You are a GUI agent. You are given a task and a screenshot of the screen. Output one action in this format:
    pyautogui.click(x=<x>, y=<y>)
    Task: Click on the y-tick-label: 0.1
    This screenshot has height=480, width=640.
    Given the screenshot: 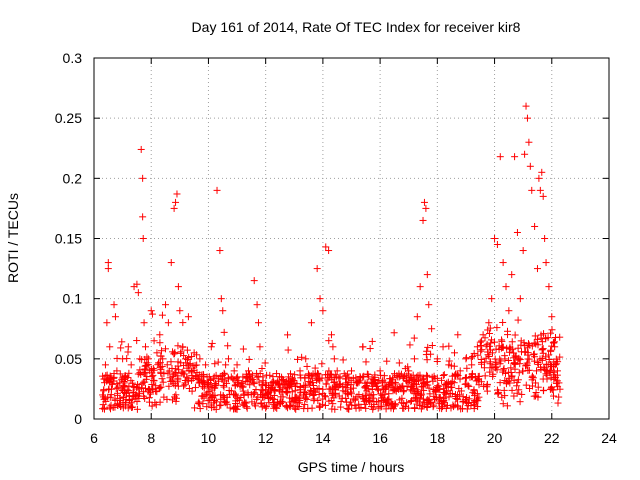 What is the action you would take?
    pyautogui.click(x=73, y=299)
    